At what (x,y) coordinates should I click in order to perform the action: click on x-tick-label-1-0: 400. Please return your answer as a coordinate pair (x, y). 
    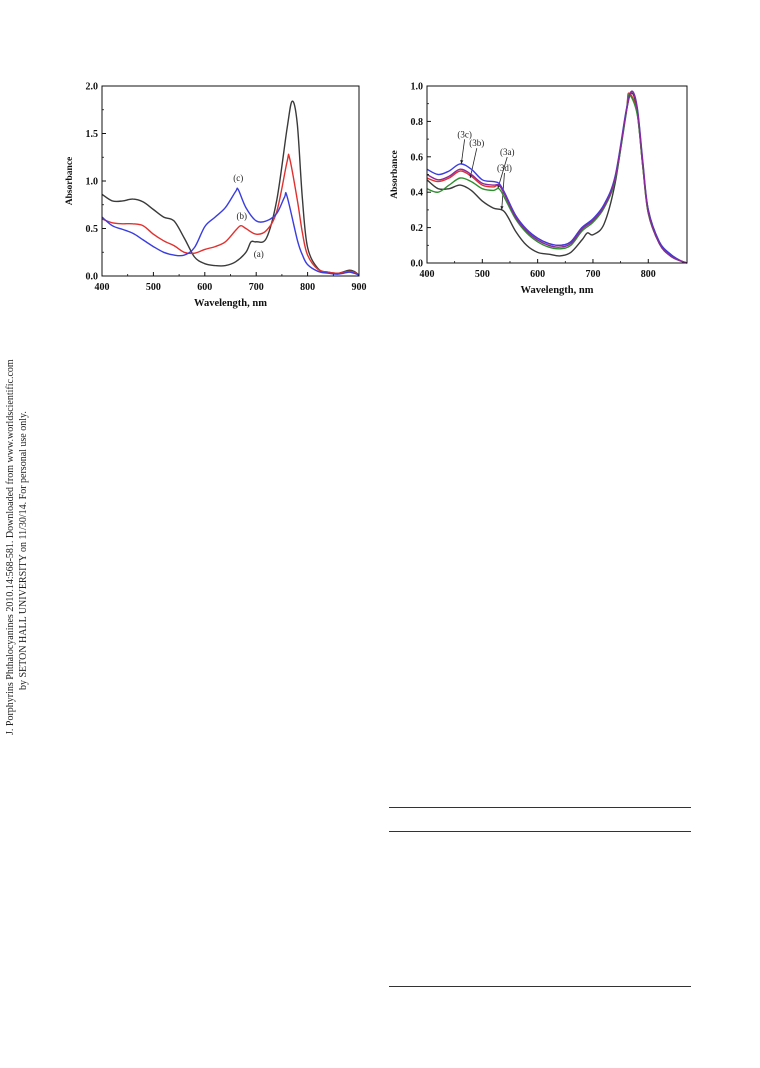
    Looking at the image, I should click on (427, 274).